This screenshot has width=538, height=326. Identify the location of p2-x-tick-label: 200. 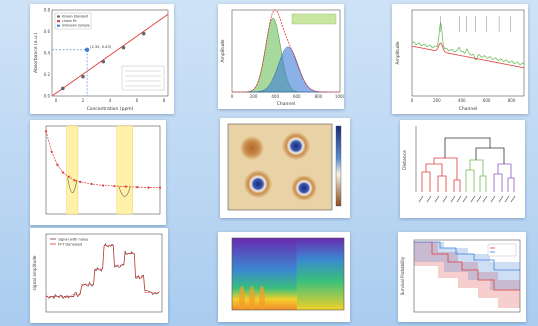
(254, 96).